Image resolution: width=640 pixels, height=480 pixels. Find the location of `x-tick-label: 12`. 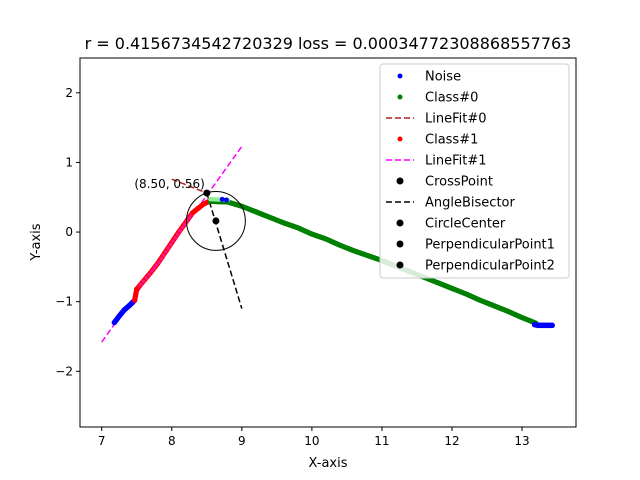

x-tick-label: 12 is located at coordinates (451, 441).